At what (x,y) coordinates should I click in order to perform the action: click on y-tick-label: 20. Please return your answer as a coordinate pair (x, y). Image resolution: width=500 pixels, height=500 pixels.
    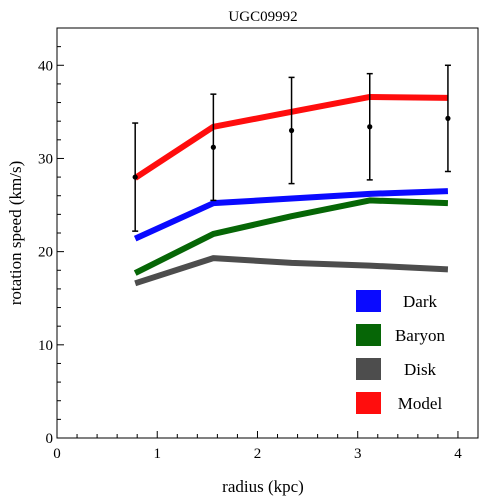
    Looking at the image, I should click on (45, 253).